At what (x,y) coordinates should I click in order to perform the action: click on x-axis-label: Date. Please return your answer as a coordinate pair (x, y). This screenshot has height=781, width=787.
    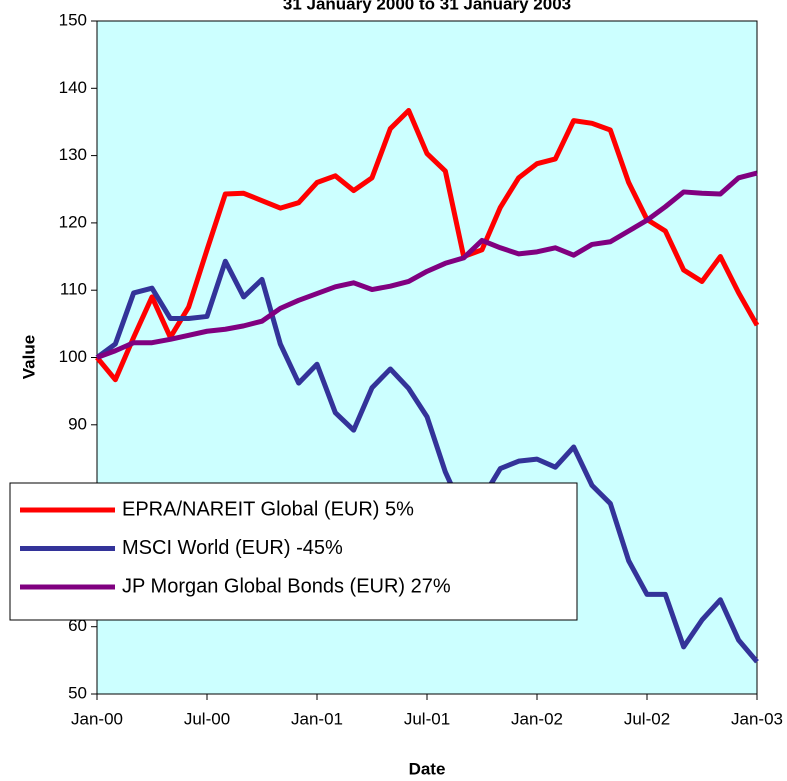
    Looking at the image, I should click on (427, 768).